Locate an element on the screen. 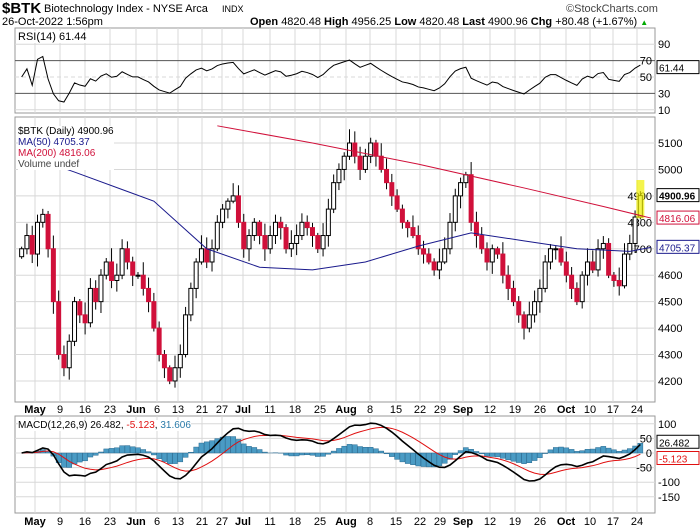  macd-value: 26.482 is located at coordinates (105, 425).